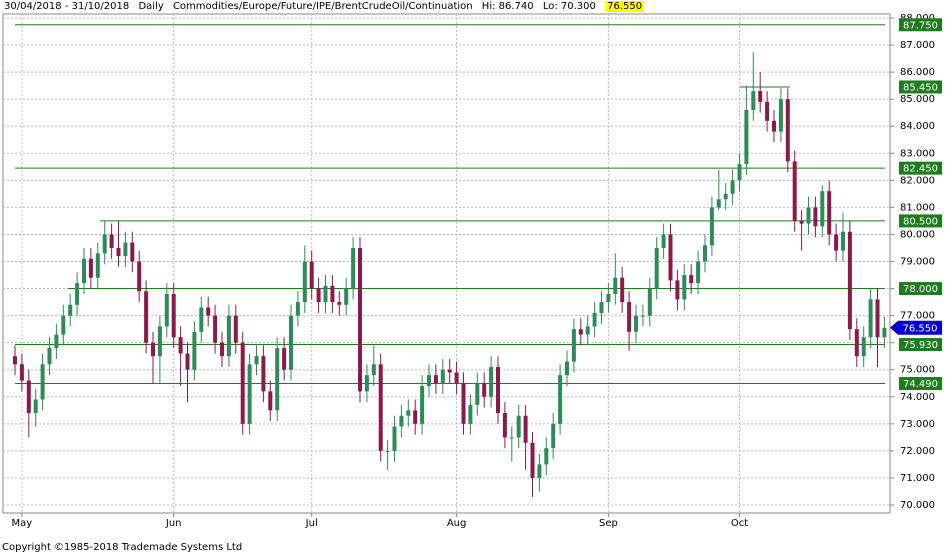 This screenshot has width=951, height=556. I want to click on x-tick-label: Sep, so click(608, 523).